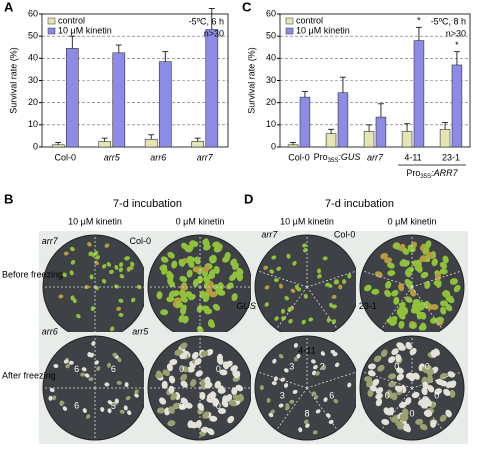 The image size is (477, 461). Describe the element at coordinates (451, 157) in the screenshot. I see `x-tick-label: 23-1` at that location.